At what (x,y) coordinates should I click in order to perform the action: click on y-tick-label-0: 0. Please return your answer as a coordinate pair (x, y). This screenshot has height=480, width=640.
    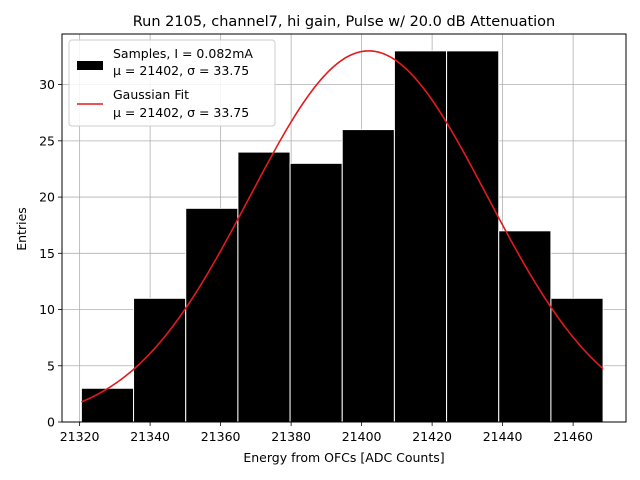
    Looking at the image, I should click on (51, 422).